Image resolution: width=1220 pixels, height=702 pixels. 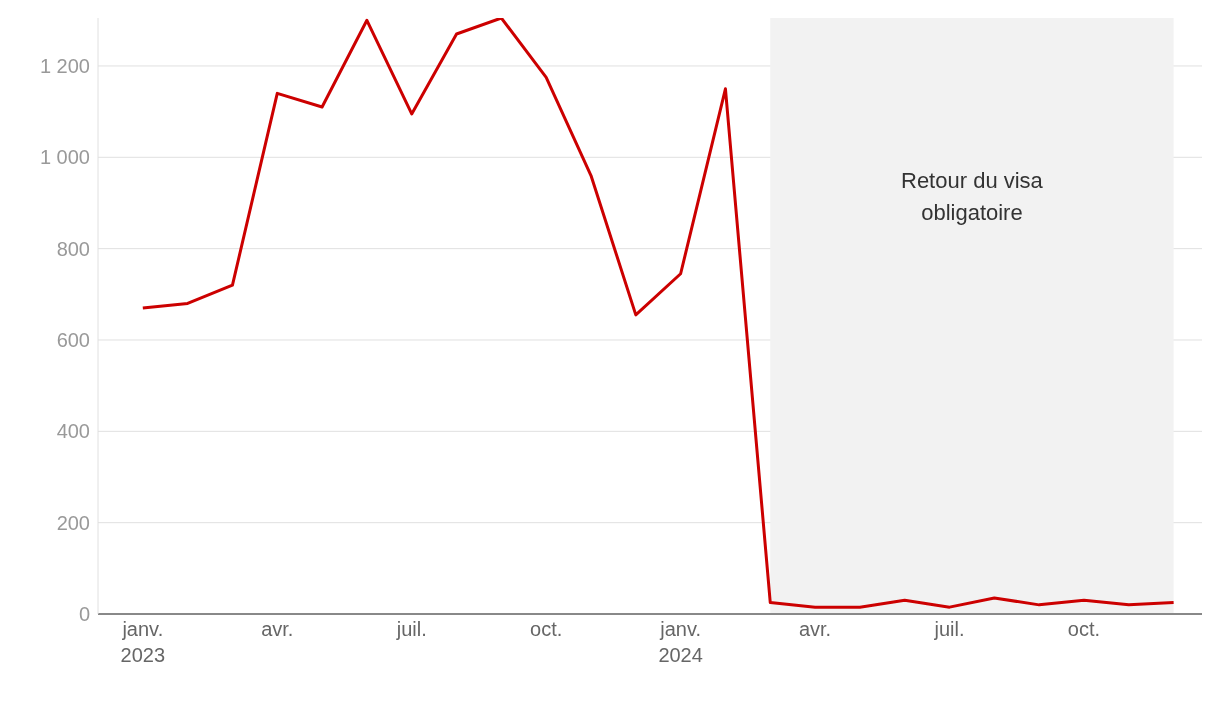 What do you see at coordinates (73, 248) in the screenshot?
I see `y-tick-label: 800` at bounding box center [73, 248].